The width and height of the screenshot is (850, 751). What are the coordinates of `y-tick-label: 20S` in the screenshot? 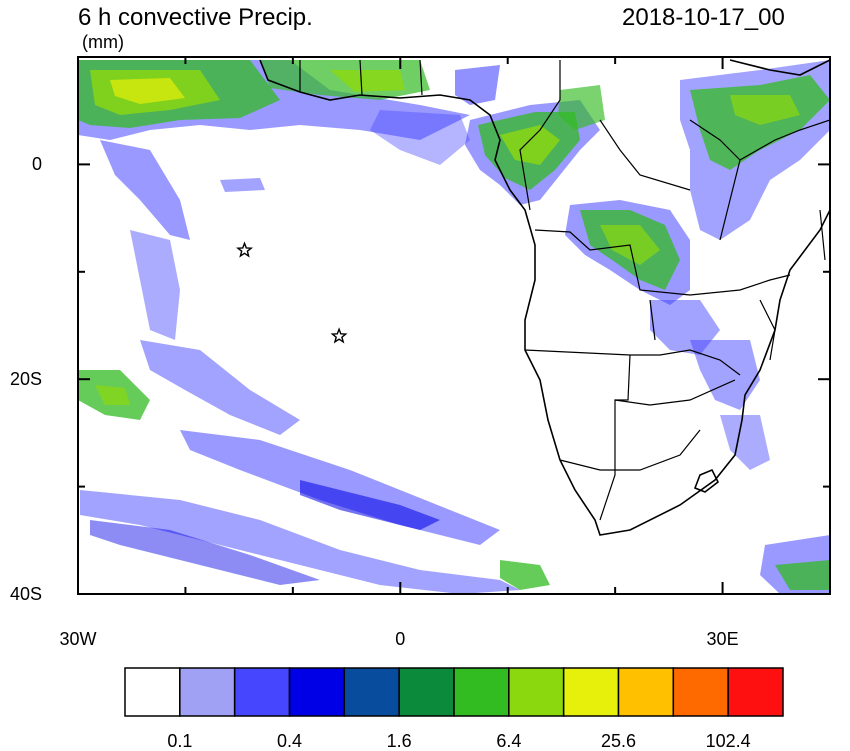 It's located at (25, 379).